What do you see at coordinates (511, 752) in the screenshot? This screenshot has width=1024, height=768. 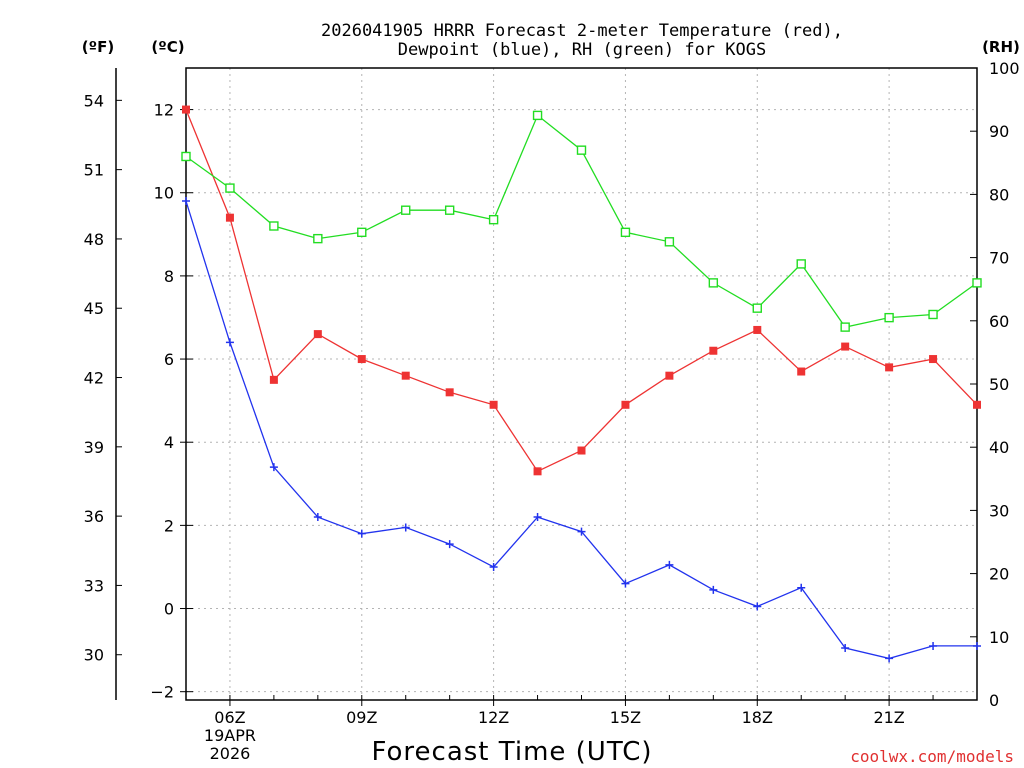 I see `x-axis-label: Forecast Time (UTC)` at bounding box center [511, 752].